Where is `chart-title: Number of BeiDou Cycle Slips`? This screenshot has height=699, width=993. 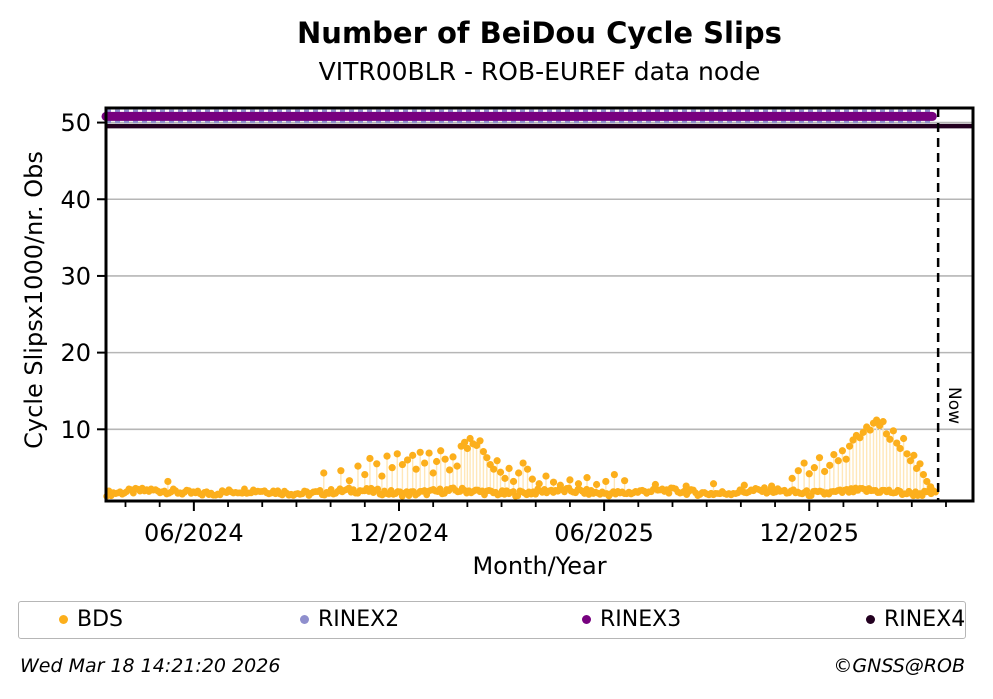
chart-title: Number of BeiDou Cycle Slips is located at coordinates (539, 33).